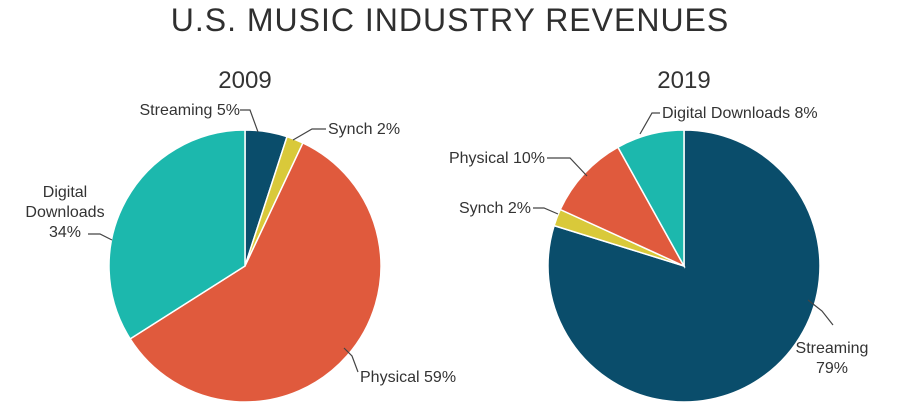  I want to click on pie-title: 2009, so click(244, 80).